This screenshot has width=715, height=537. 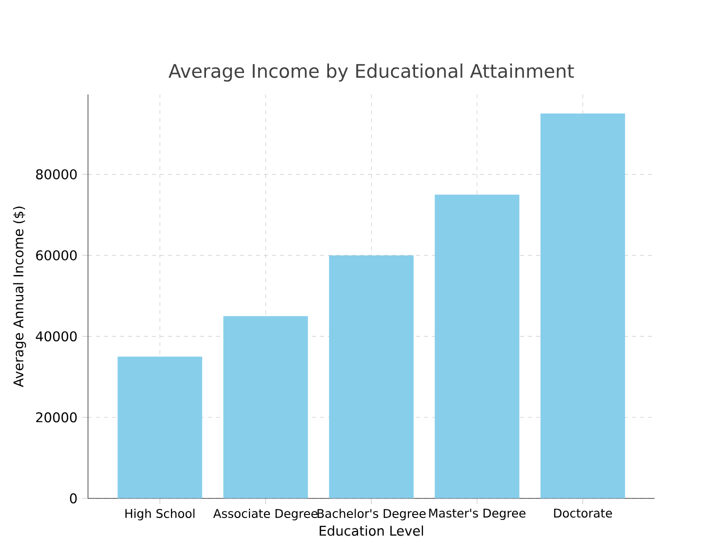 What do you see at coordinates (56, 417) in the screenshot?
I see `y-tick-label: 20000` at bounding box center [56, 417].